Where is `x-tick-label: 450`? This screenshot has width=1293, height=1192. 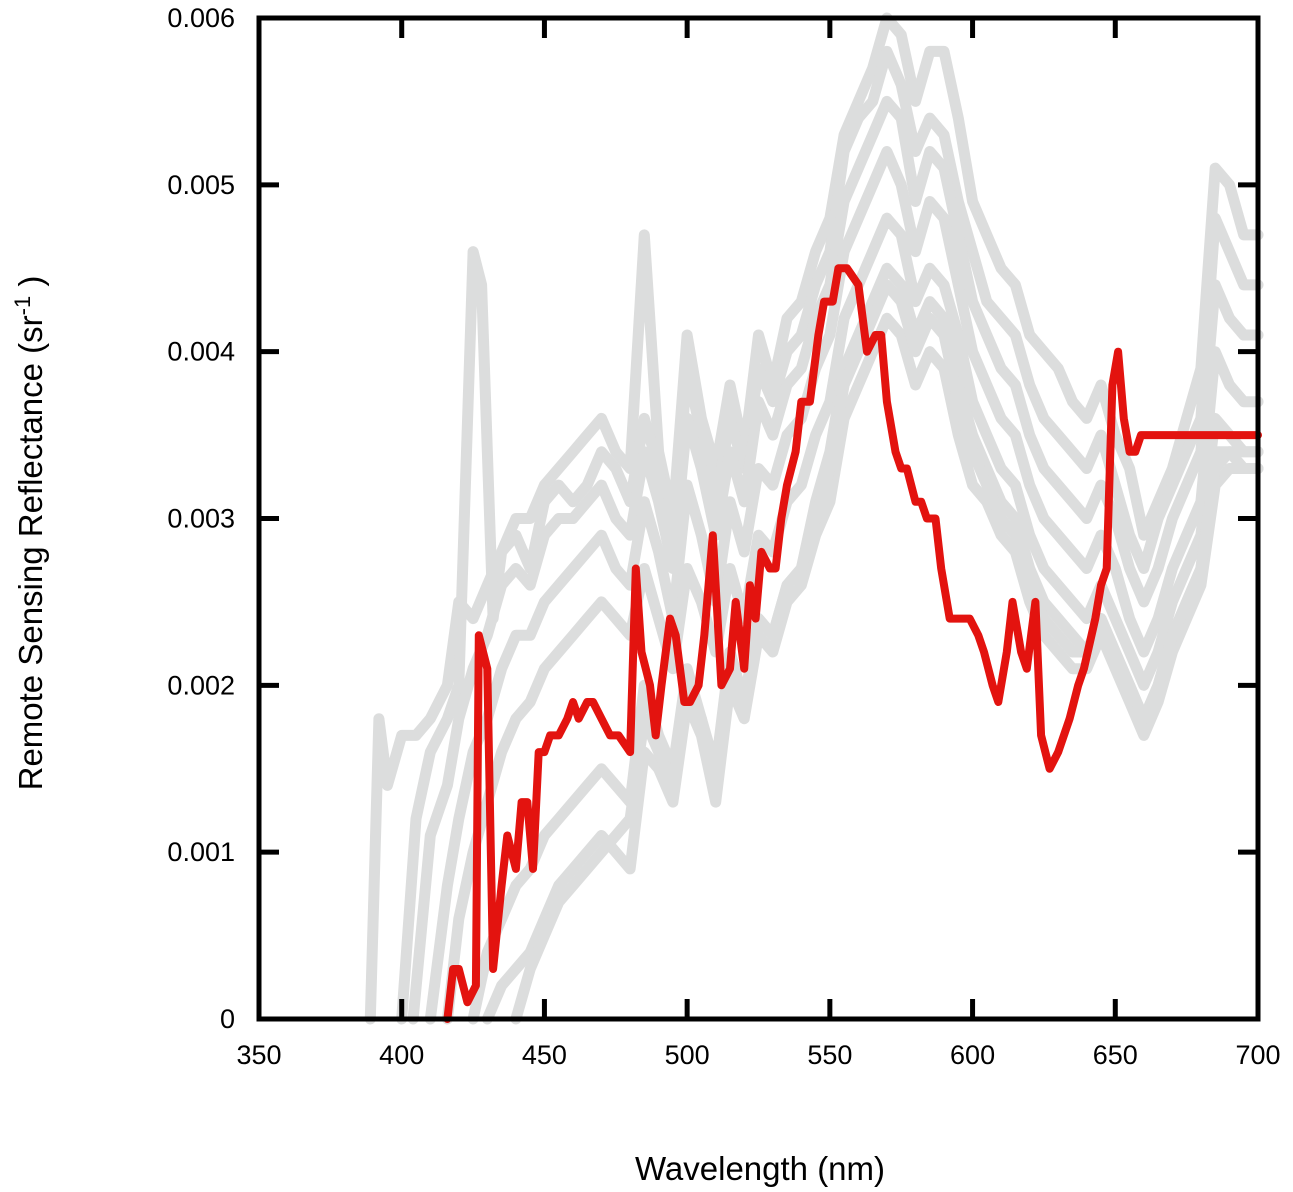
x-tick-label: 450 is located at coordinates (544, 1055).